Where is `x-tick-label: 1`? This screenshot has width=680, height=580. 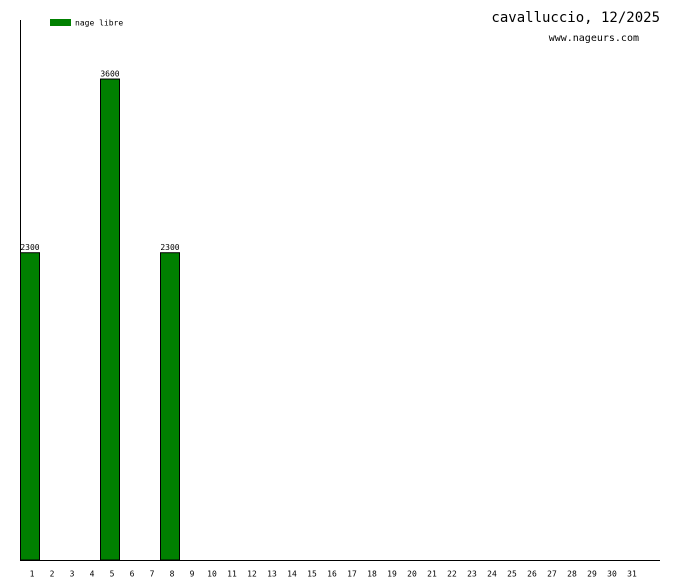
x-tick-label: 1 is located at coordinates (32, 574).